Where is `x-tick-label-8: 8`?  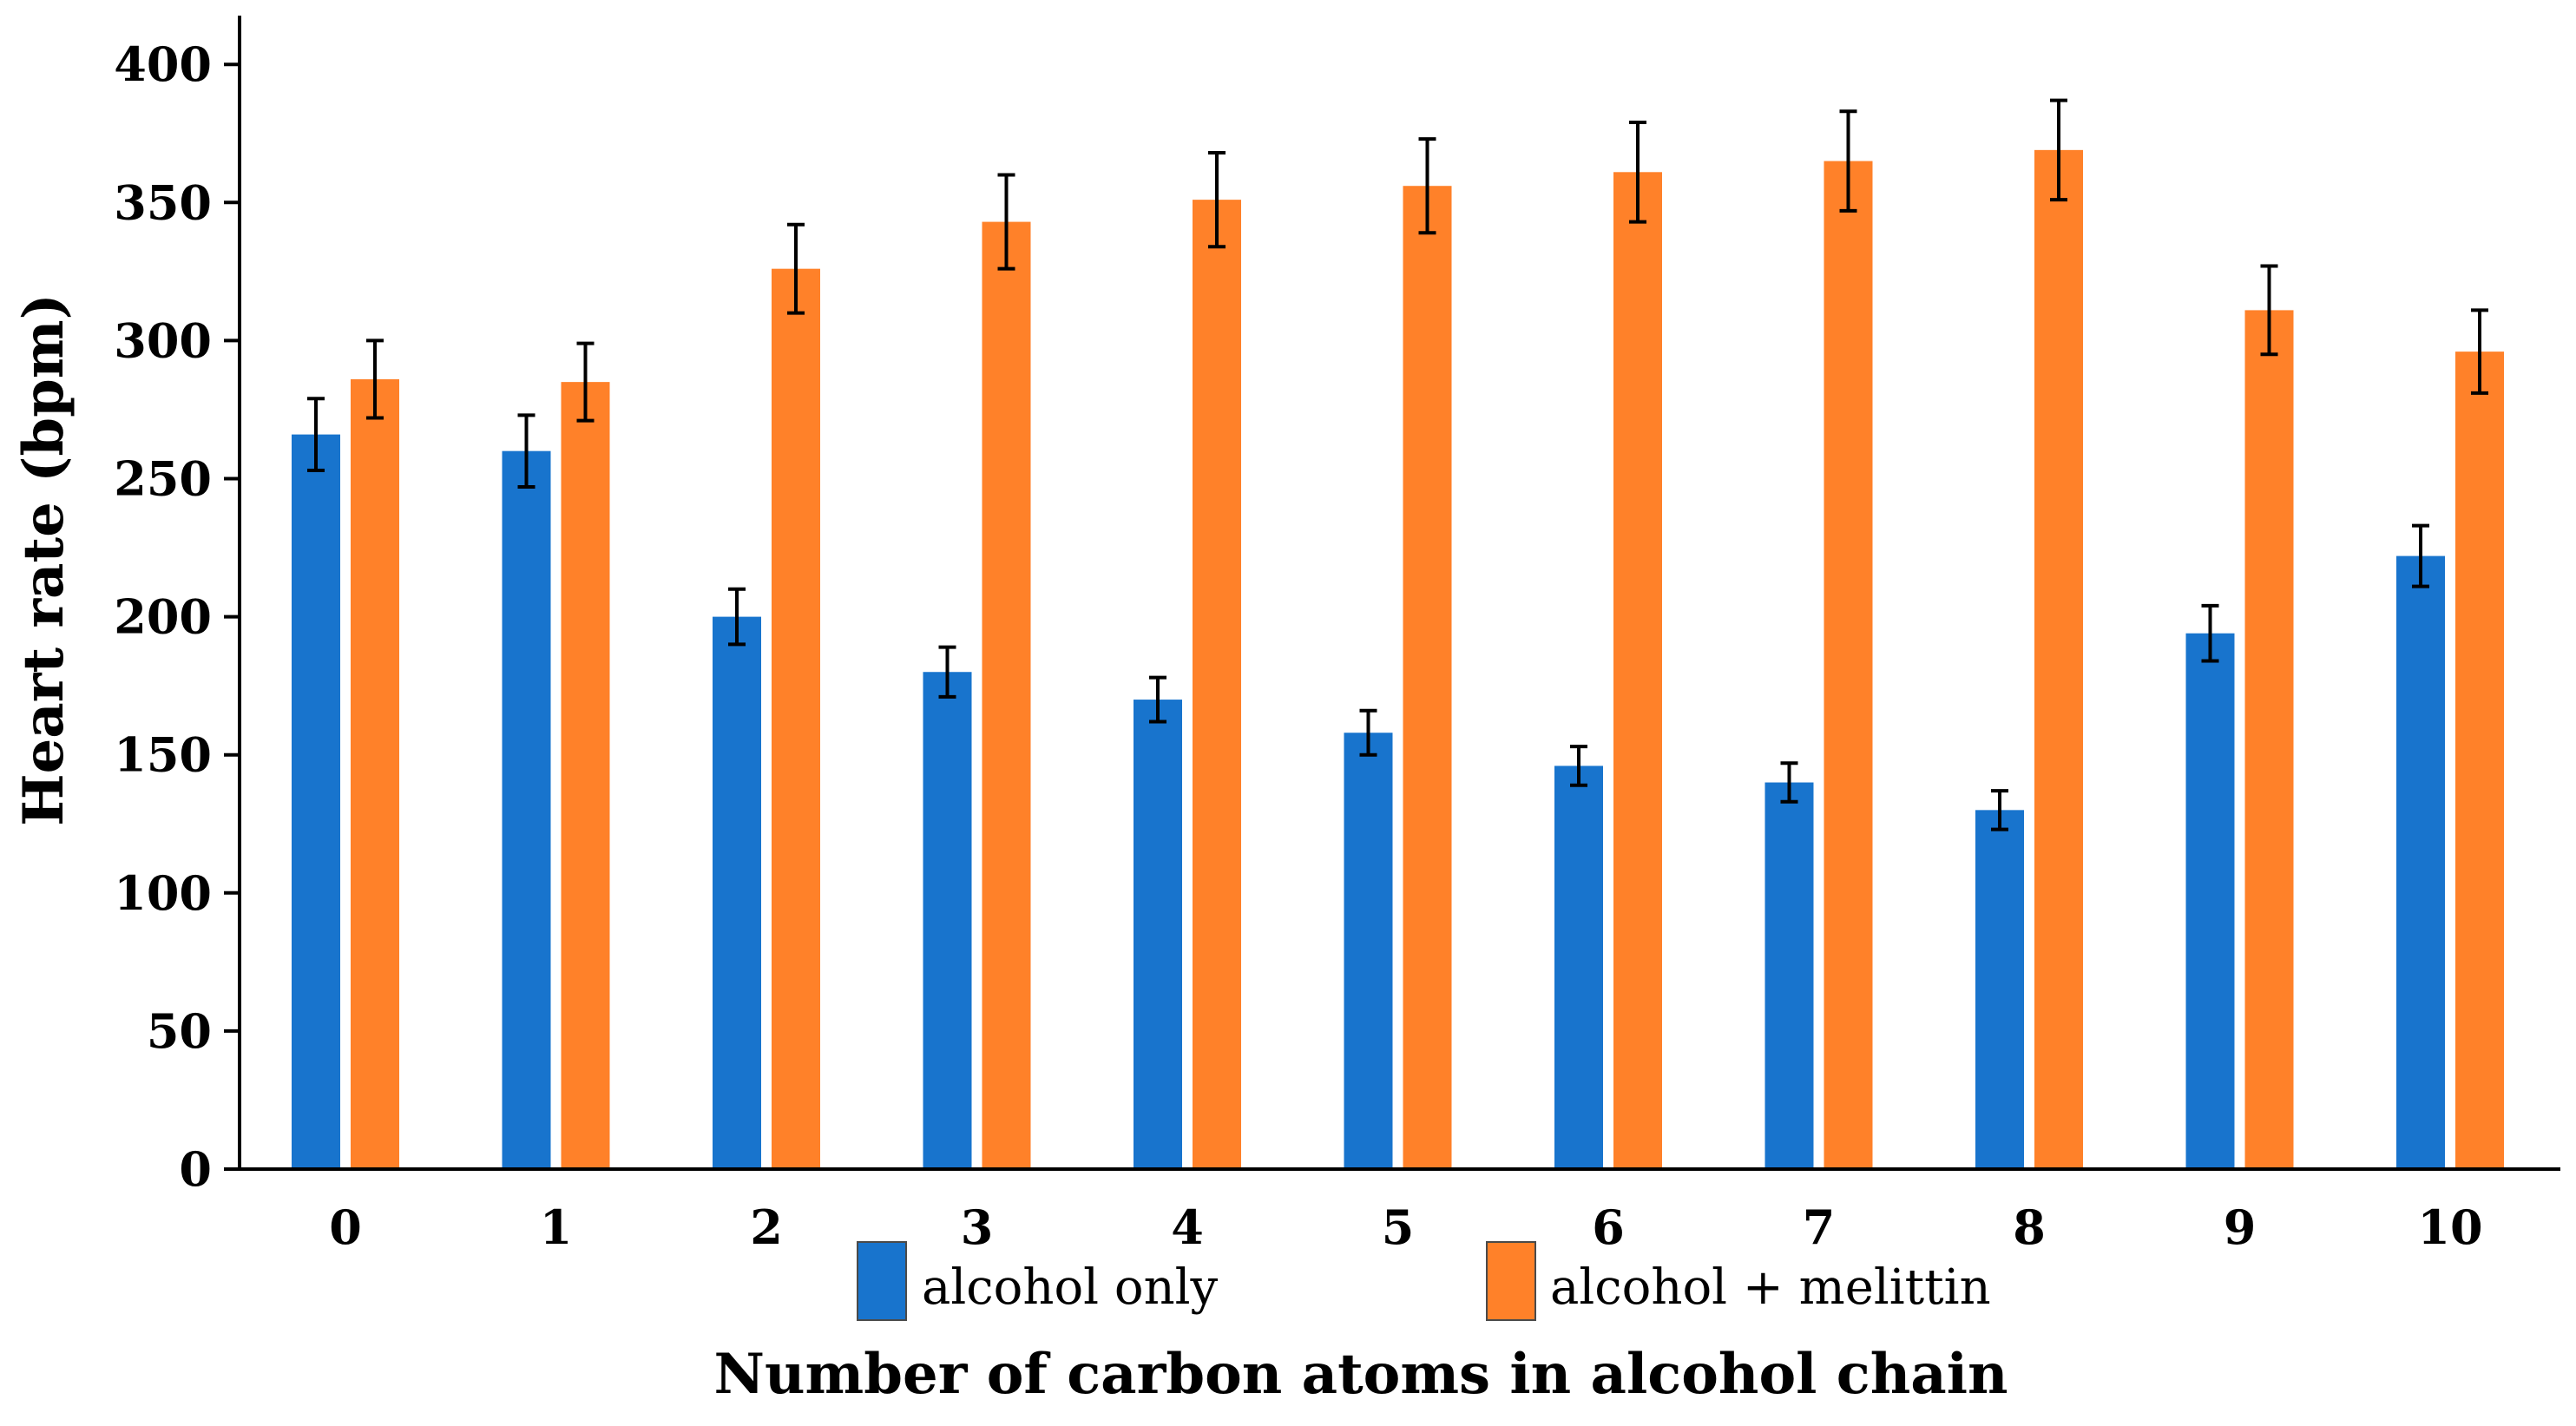
x-tick-label-8: 8 is located at coordinates (2029, 1227).